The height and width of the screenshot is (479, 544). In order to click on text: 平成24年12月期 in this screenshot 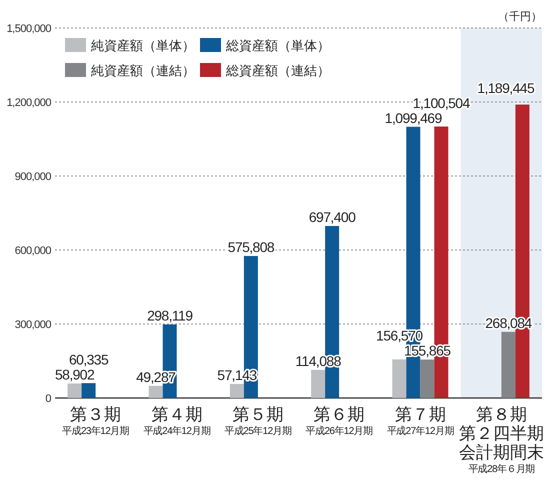, I will do `click(177, 431)`.